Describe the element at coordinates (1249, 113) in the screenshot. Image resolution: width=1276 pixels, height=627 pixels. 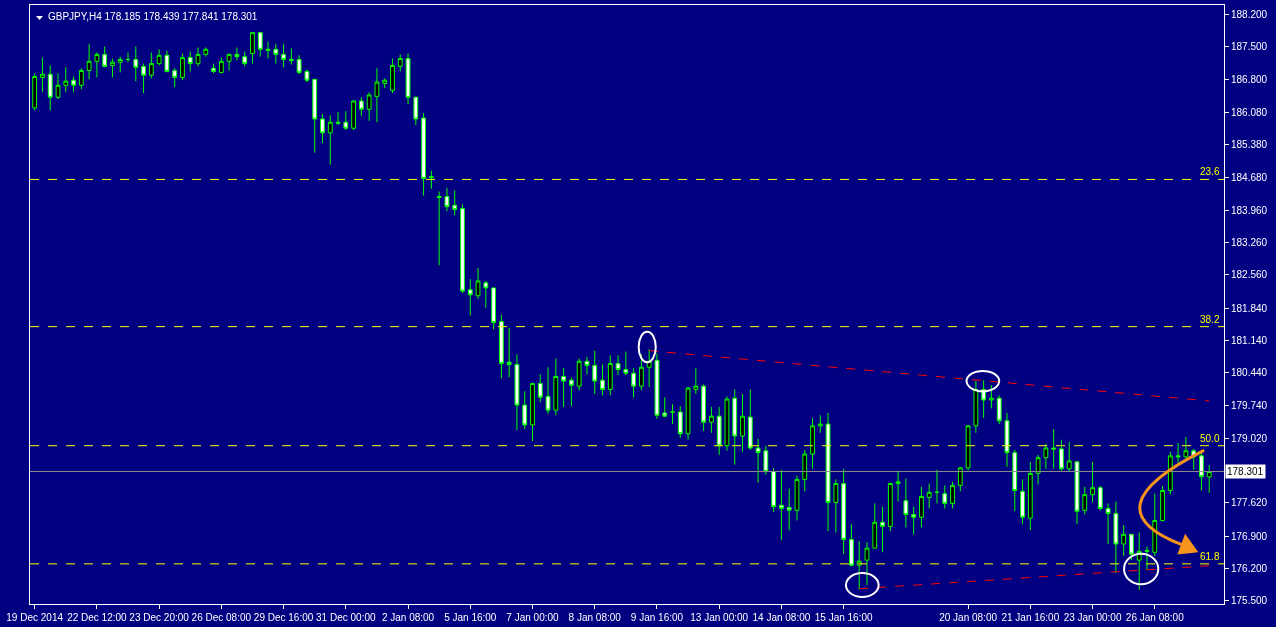
I see `y-tick-label: 186.080` at that location.